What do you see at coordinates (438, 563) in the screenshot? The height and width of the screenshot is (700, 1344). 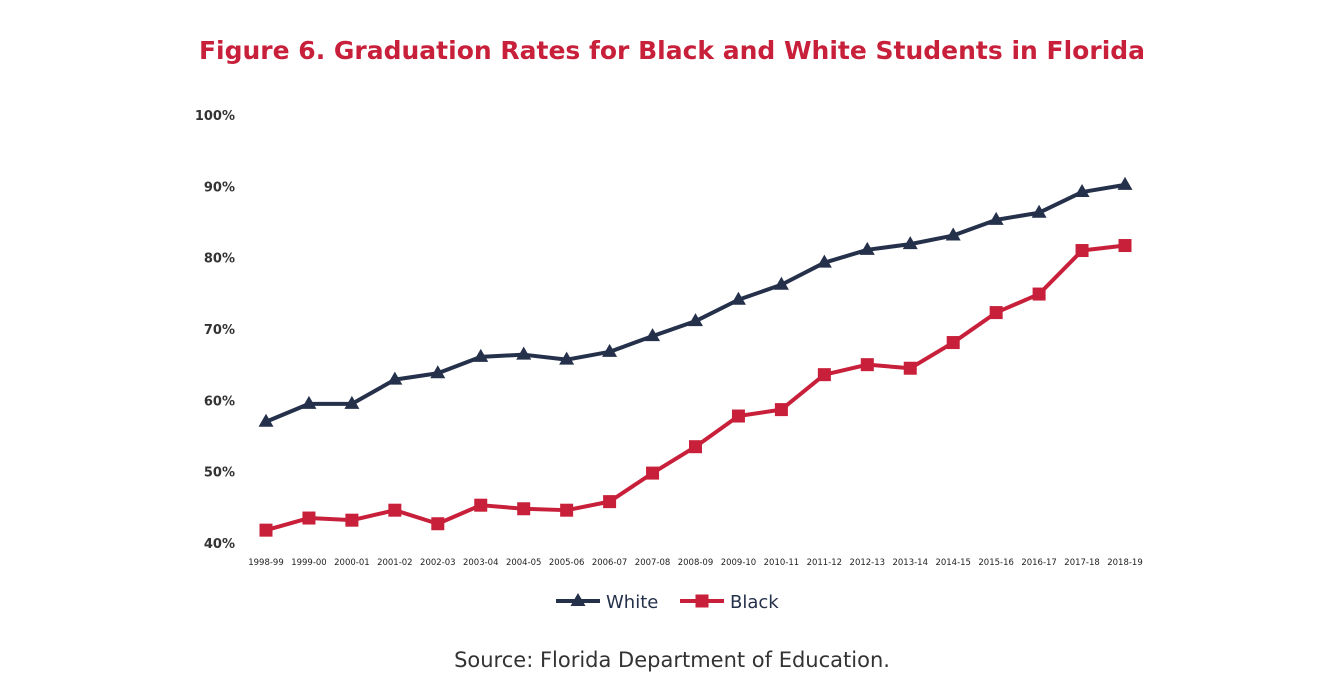 I see `x-tick-label: 2002-03` at bounding box center [438, 563].